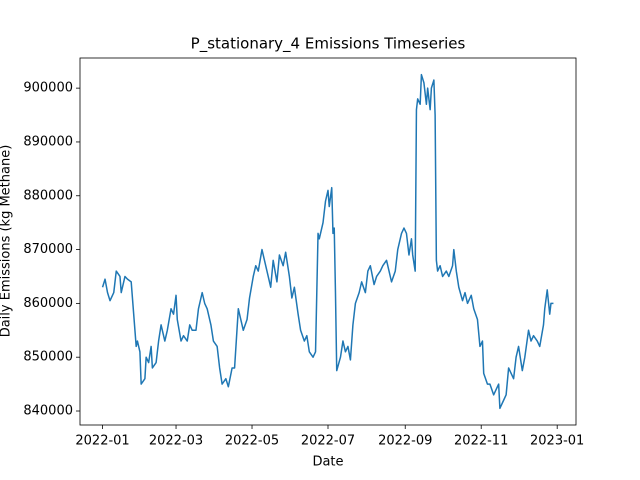  What do you see at coordinates (48, 249) in the screenshot?
I see `y-tick-label: 870000` at bounding box center [48, 249].